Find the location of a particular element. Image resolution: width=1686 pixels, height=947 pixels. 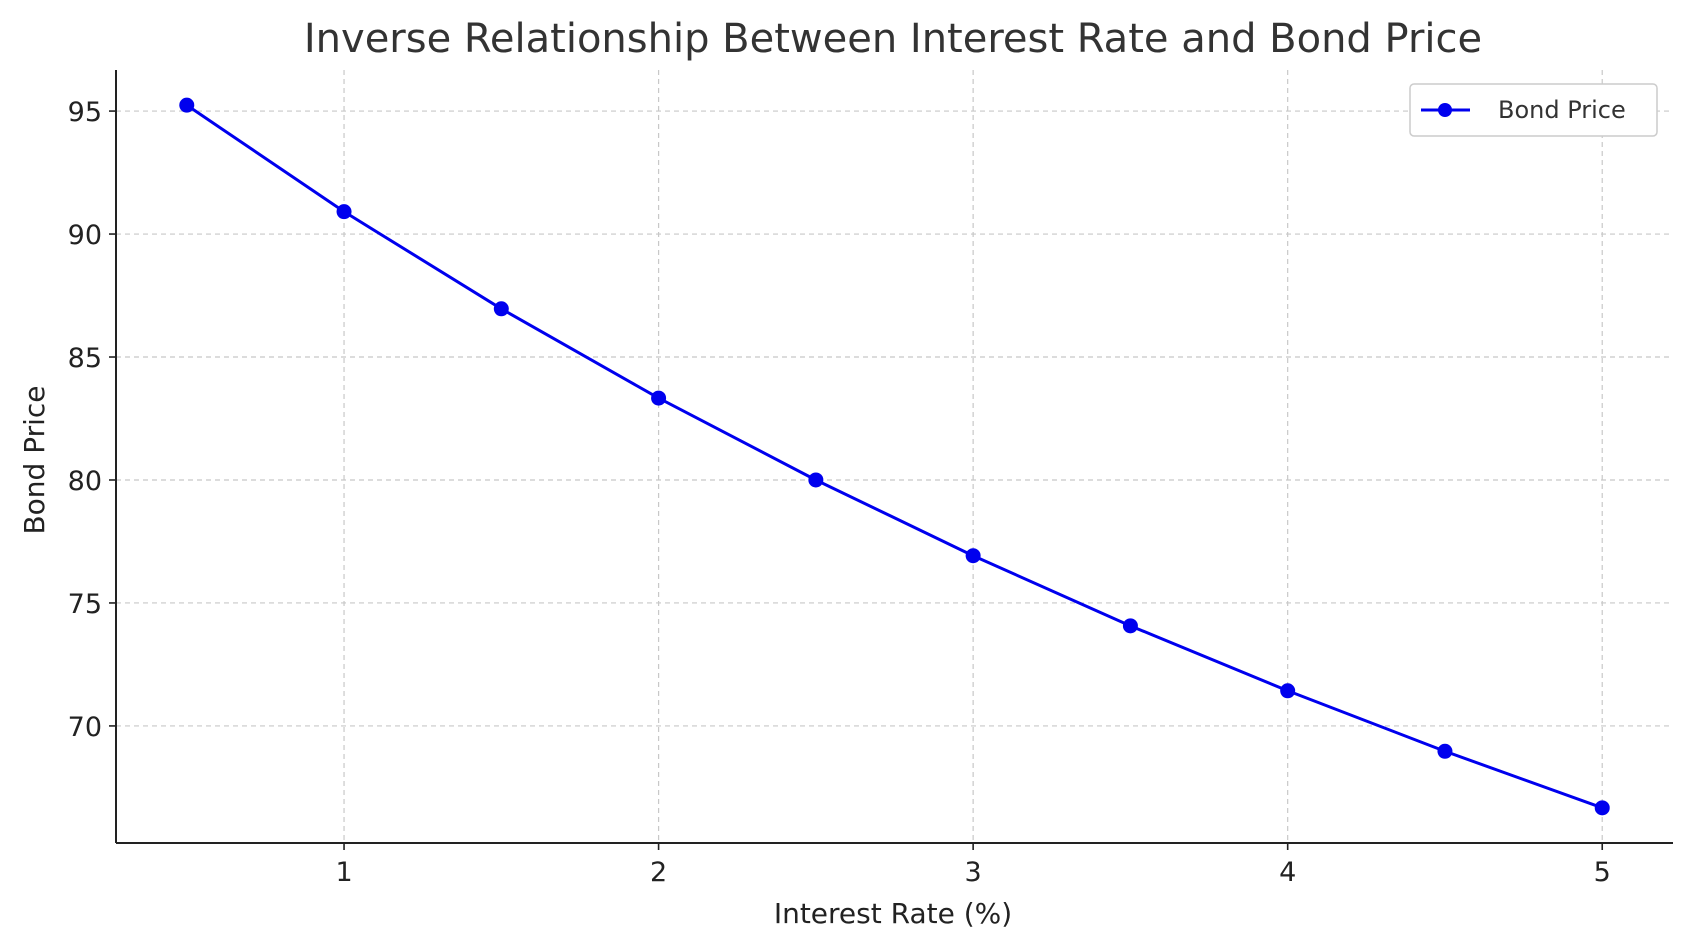

y-tick-label: 75 is located at coordinates (85, 604).